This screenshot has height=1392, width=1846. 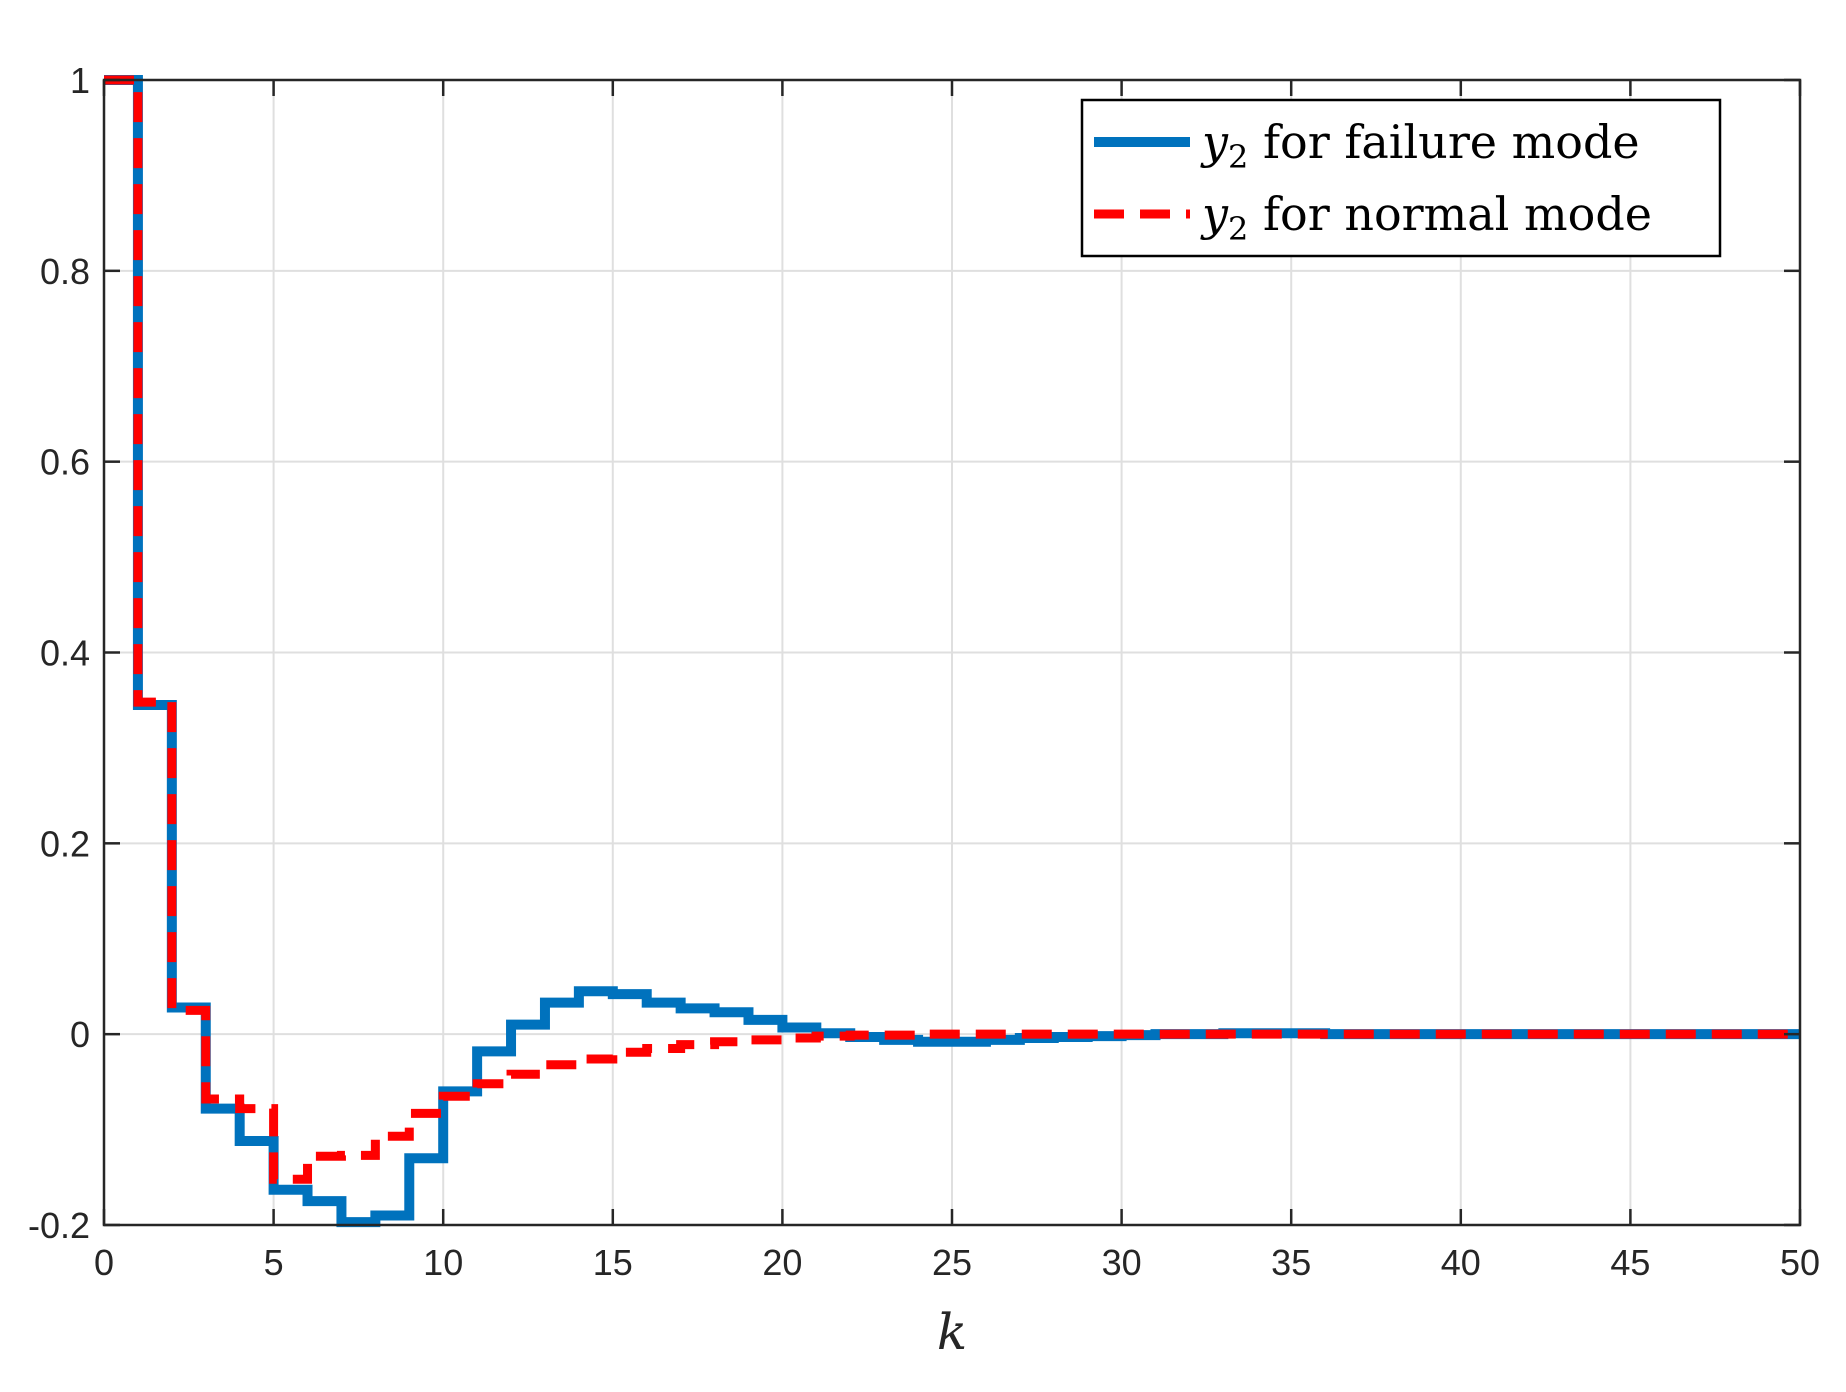 I want to click on y-tick-label: 0.2, so click(x=65, y=843).